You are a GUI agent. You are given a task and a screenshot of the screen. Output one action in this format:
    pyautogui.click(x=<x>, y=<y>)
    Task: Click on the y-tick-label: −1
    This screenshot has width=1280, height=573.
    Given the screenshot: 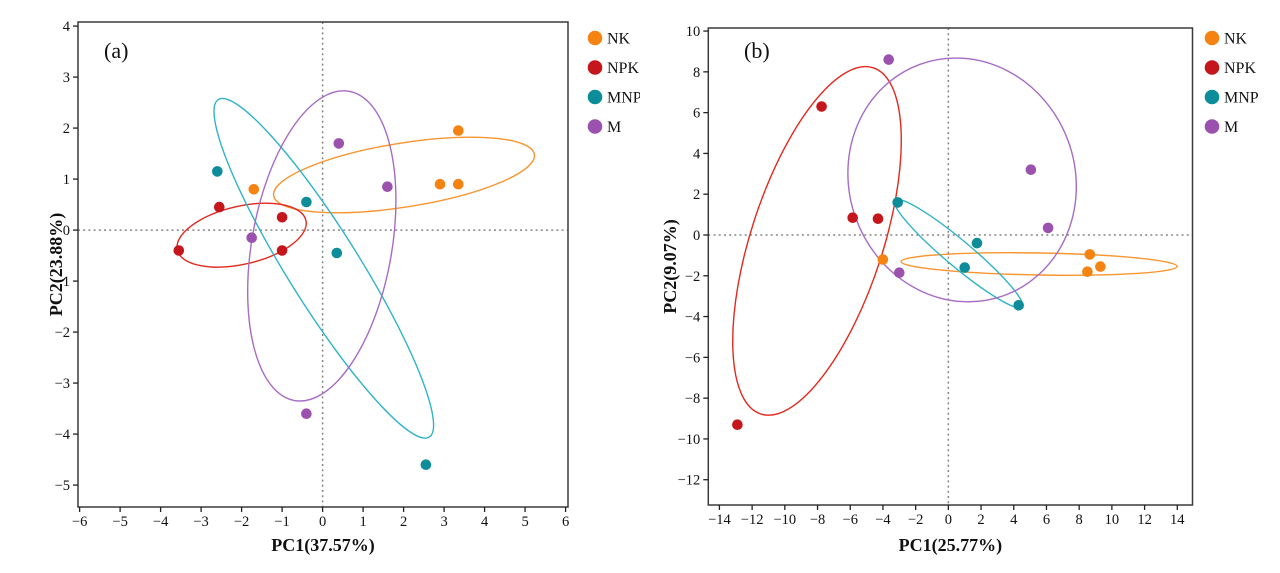 What is the action you would take?
    pyautogui.click(x=62, y=282)
    